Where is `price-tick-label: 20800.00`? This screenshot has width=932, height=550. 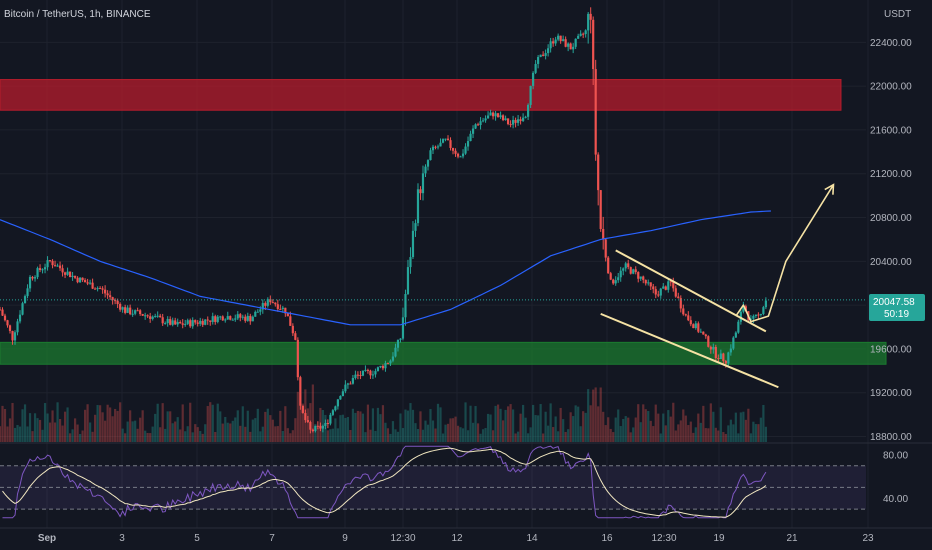
price-tick-label: 20800.00 is located at coordinates (891, 218).